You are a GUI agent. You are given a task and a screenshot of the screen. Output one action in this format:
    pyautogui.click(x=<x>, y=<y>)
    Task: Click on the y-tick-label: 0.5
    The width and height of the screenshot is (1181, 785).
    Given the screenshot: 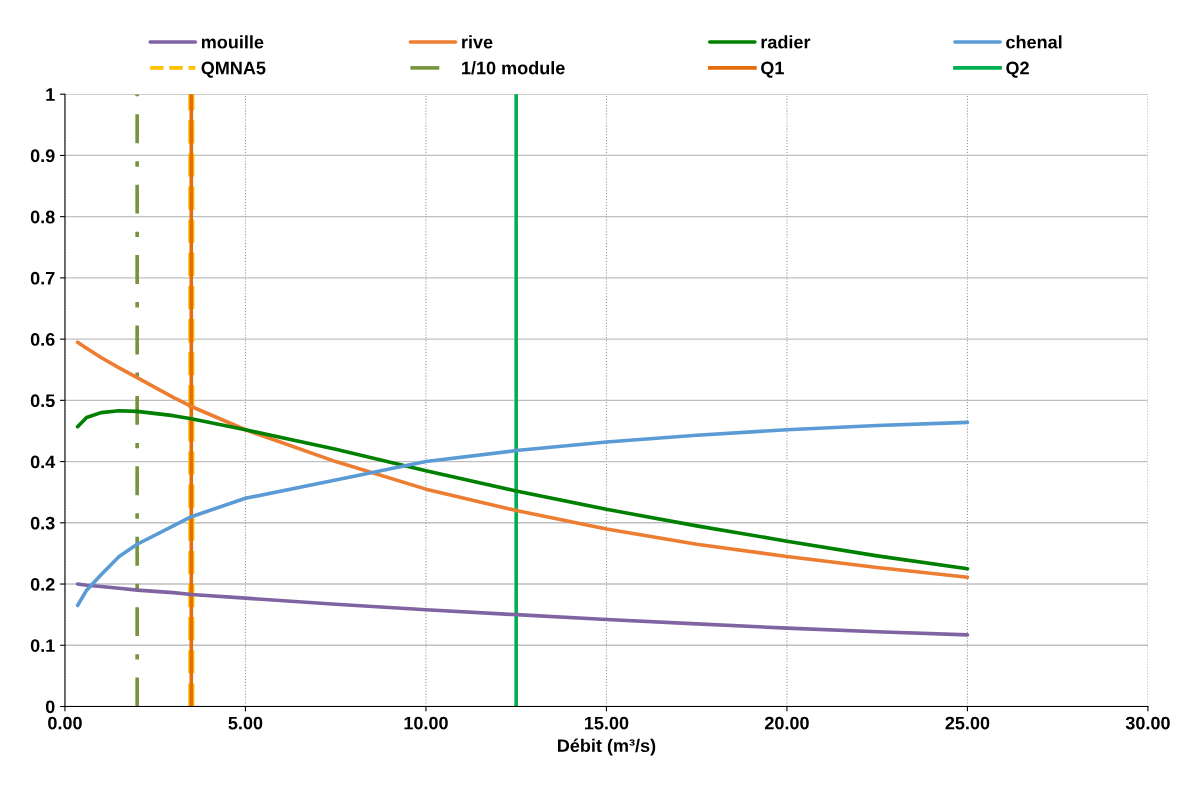 What is the action you would take?
    pyautogui.click(x=42, y=401)
    